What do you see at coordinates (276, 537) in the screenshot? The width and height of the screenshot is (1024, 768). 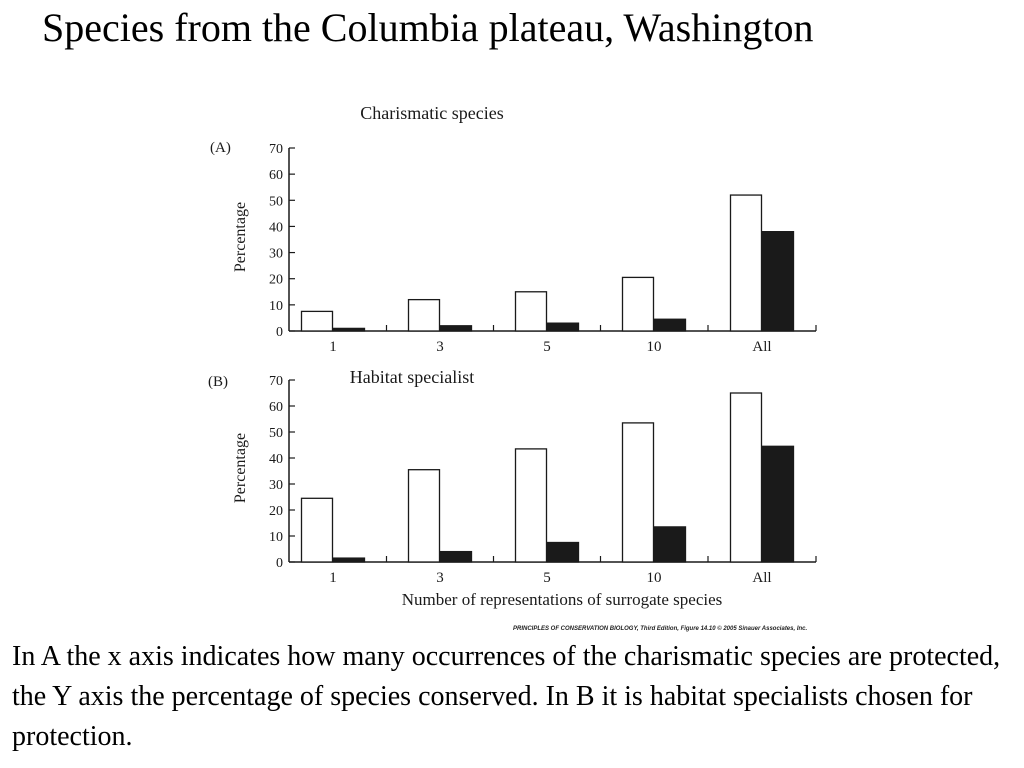 I see `chart-b-y-tick-label: 10` at bounding box center [276, 537].